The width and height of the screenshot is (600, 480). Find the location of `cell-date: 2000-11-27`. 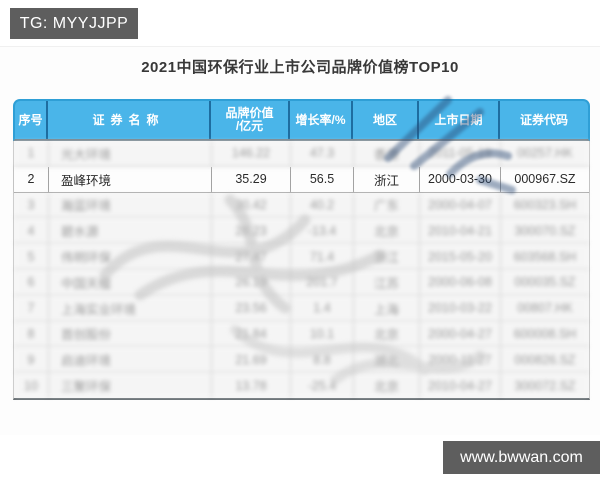

cell-date: 2000-11-27 is located at coordinates (460, 360).